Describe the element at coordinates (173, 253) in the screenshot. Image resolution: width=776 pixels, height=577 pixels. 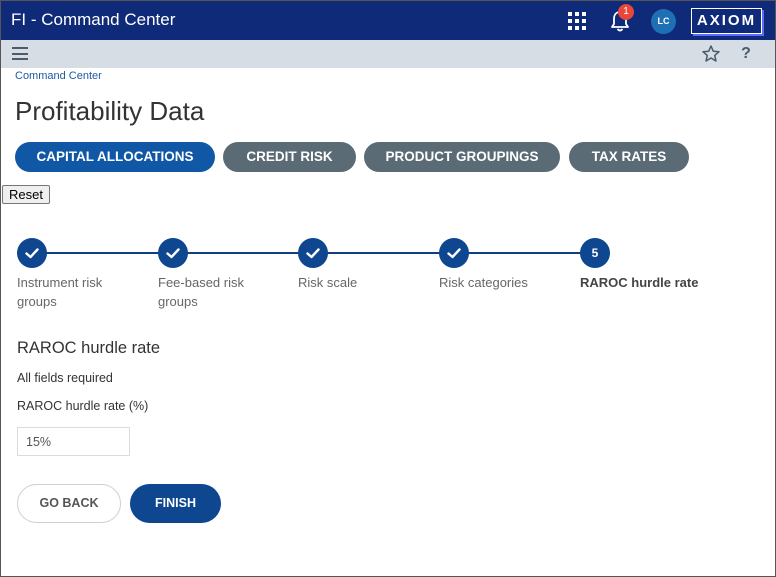
I see `step-2-check-icon` at that location.